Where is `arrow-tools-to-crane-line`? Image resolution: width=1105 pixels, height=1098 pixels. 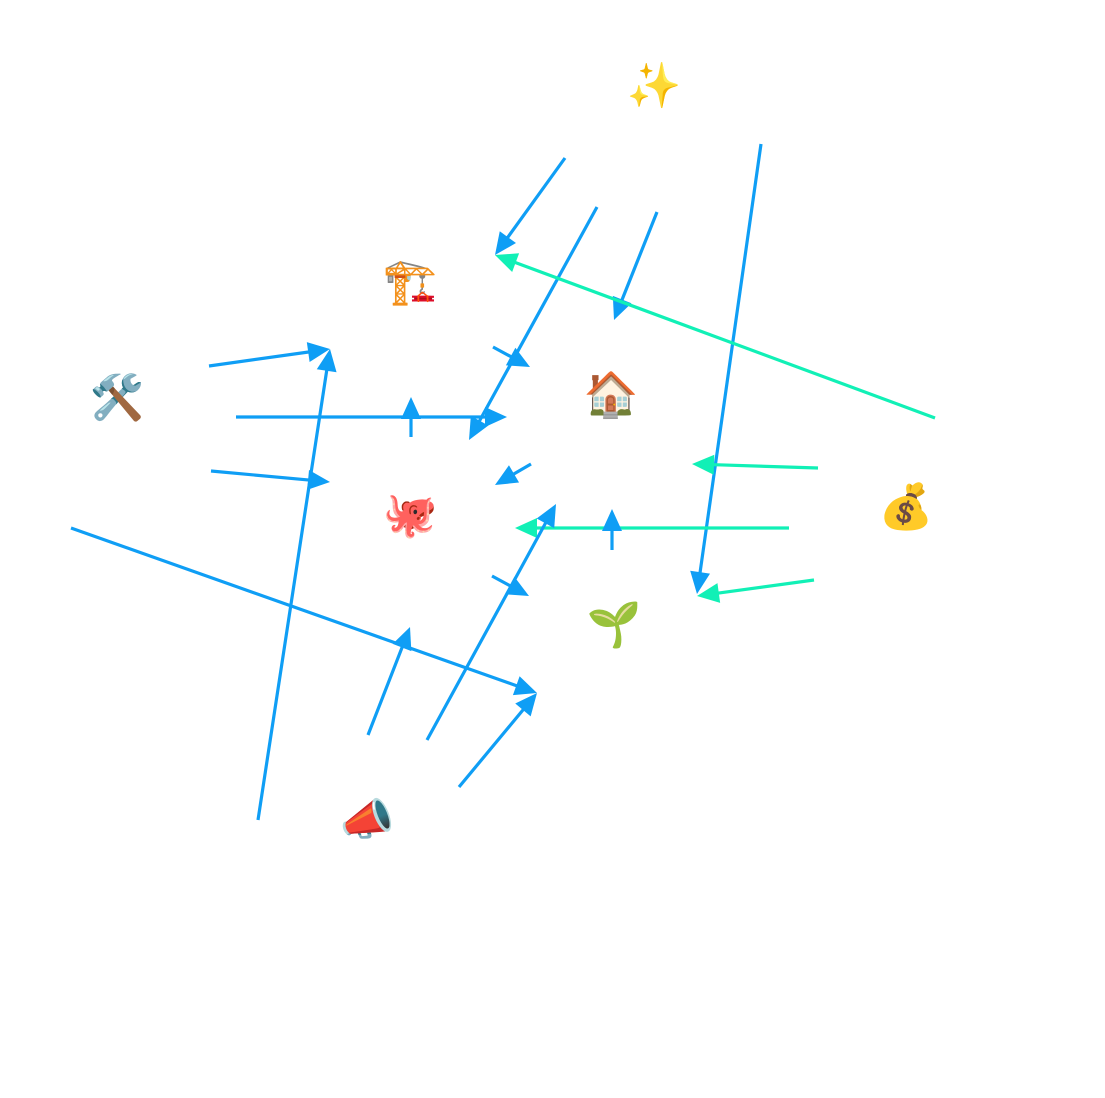
arrow-tools-to-crane-line is located at coordinates (260, 358).